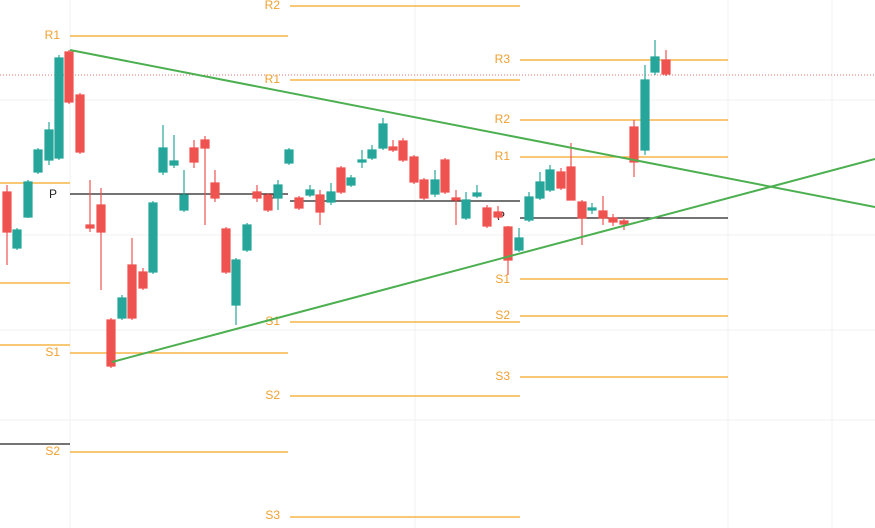 The image size is (875, 528). I want to click on level-label: P, so click(53, 194).